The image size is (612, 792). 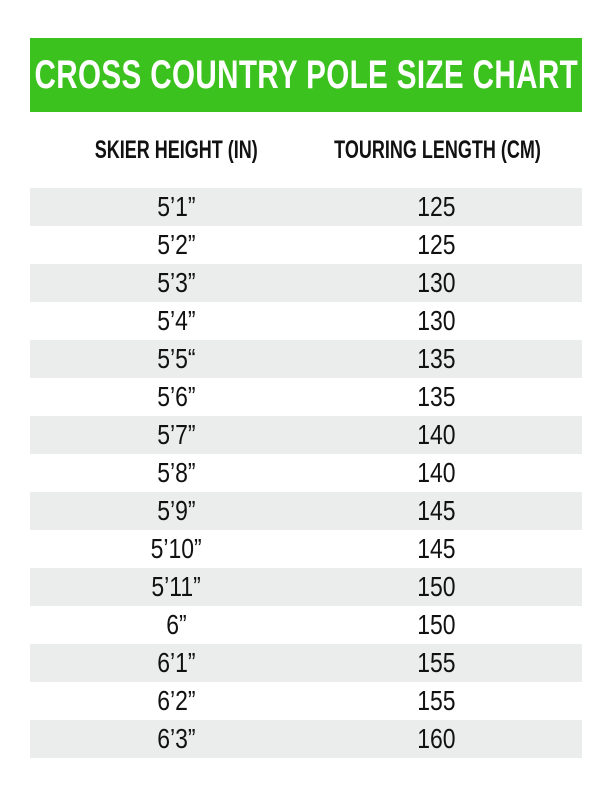 I want to click on cell-text: 5’8”, so click(x=176, y=472).